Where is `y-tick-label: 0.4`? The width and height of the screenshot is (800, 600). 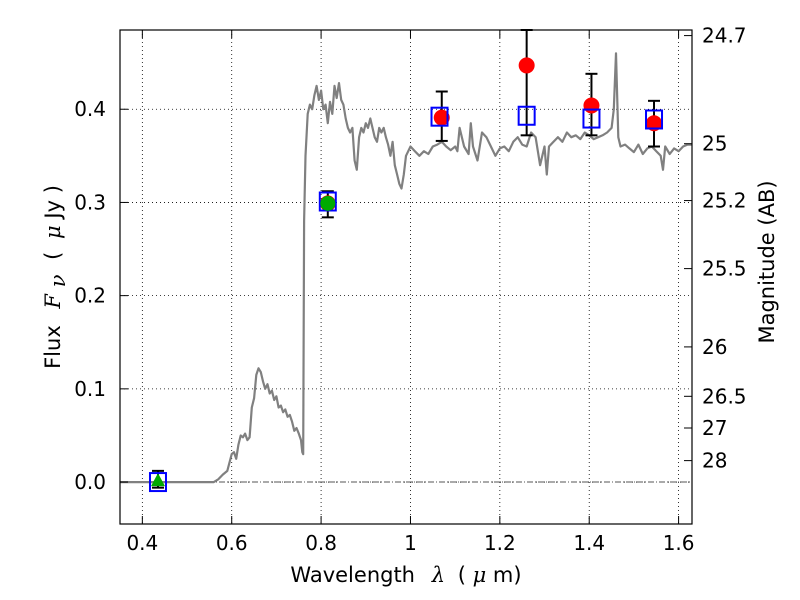 y-tick-label: 0.4 is located at coordinates (90, 109).